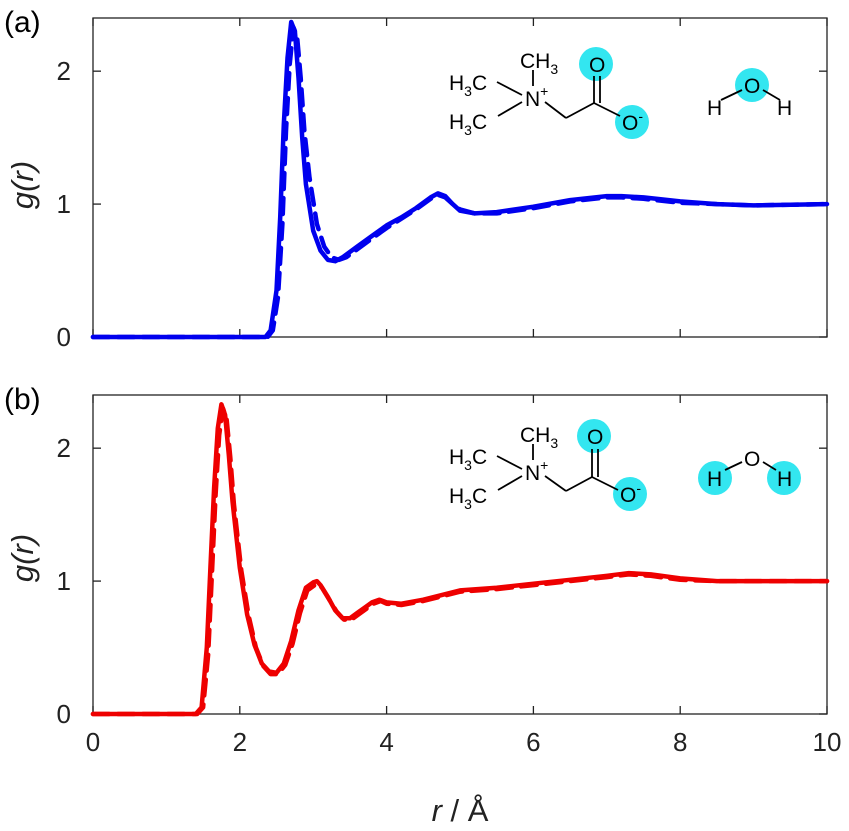 The height and width of the screenshot is (831, 849). Describe the element at coordinates (714, 108) in the screenshot. I see `panel-a-water-h-left: H` at that location.